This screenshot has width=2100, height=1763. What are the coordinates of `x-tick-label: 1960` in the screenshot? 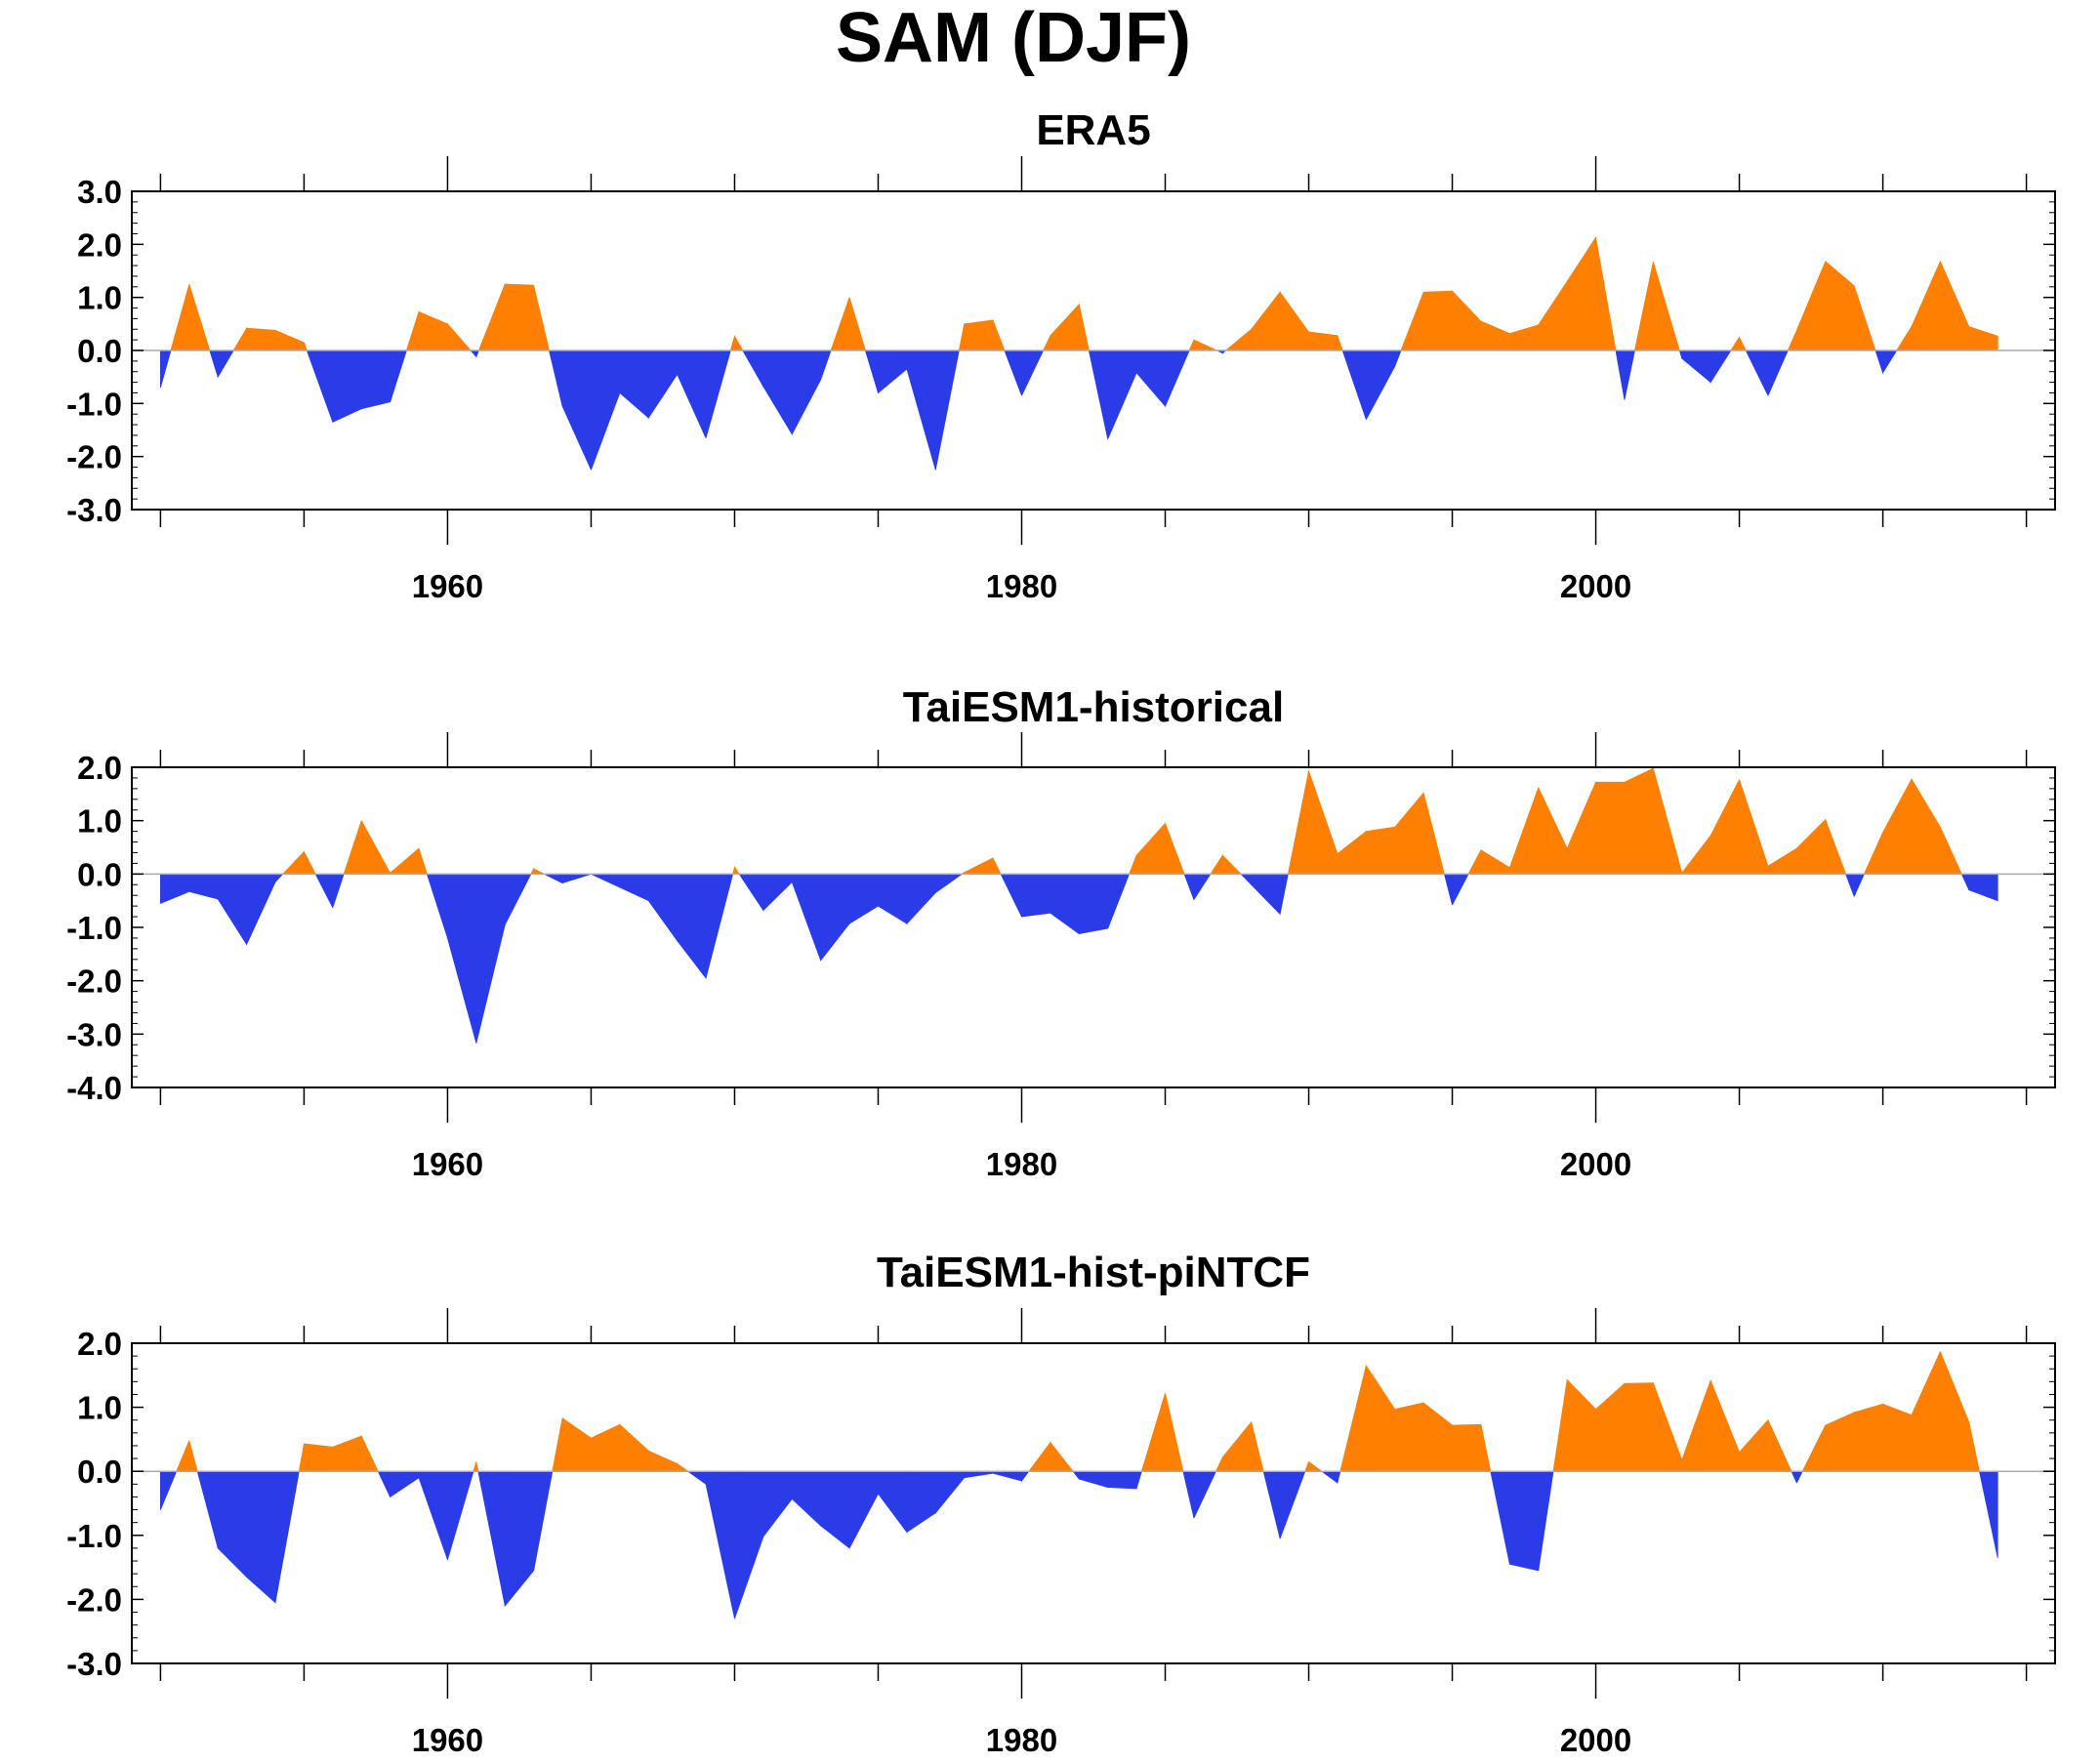 It's located at (447, 1164).